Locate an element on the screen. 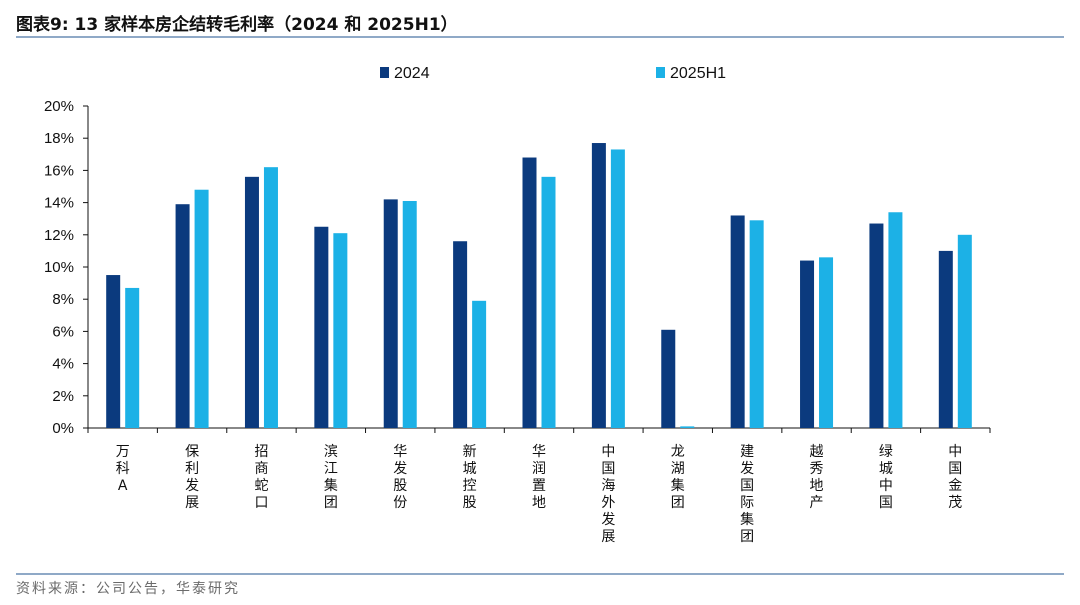  y-tick-label: 6% is located at coordinates (63, 331).